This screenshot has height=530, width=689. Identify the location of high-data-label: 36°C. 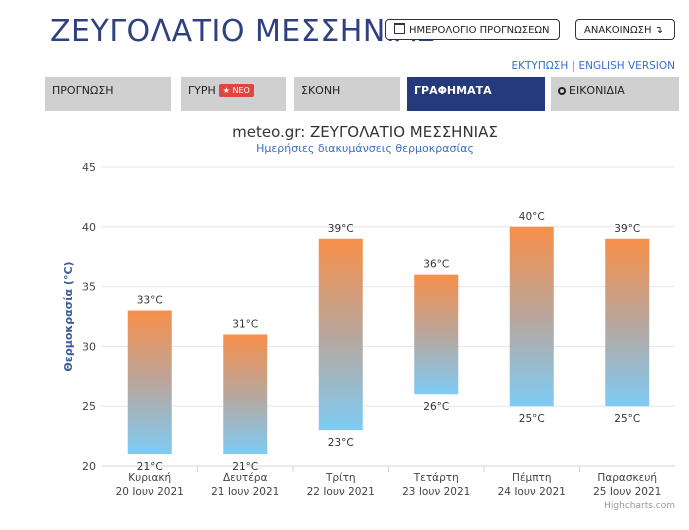
(436, 265).